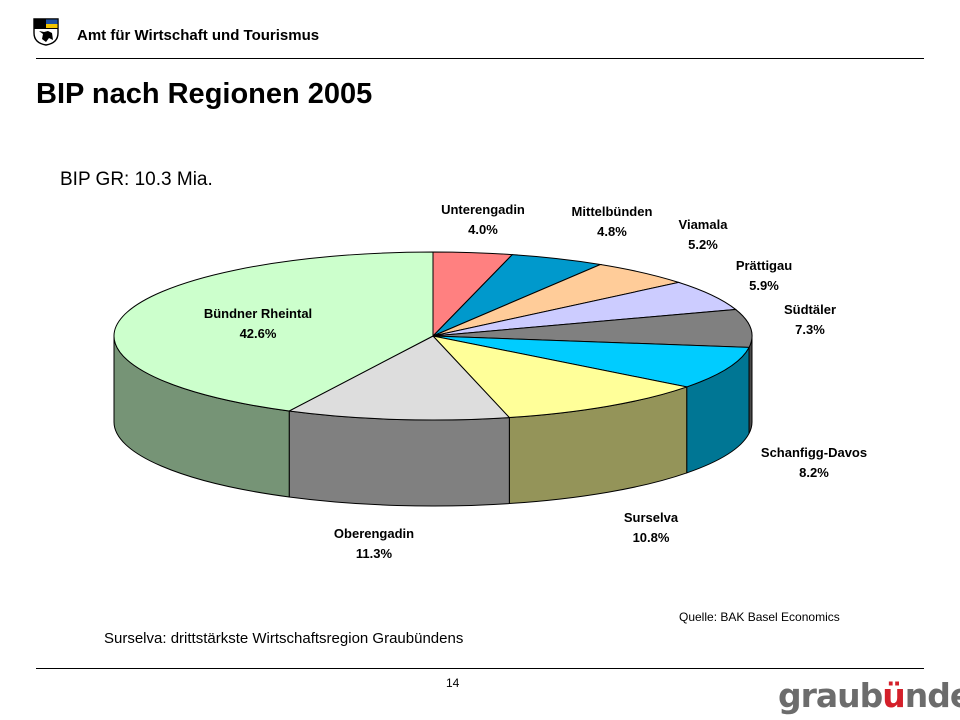  Describe the element at coordinates (810, 329) in the screenshot. I see `slice-value-sudtaler: 7.3%` at that location.